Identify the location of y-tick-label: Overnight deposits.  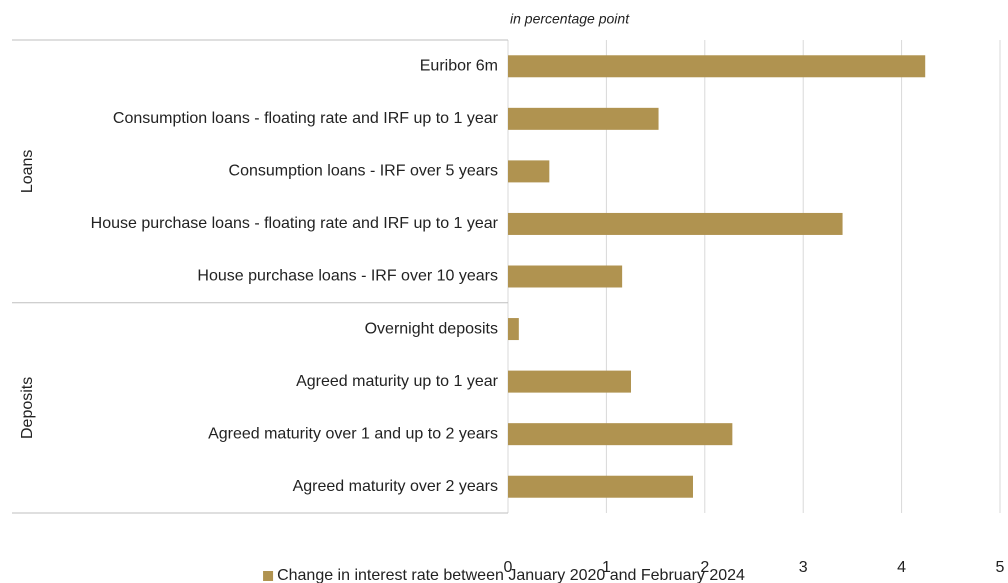
(431, 328).